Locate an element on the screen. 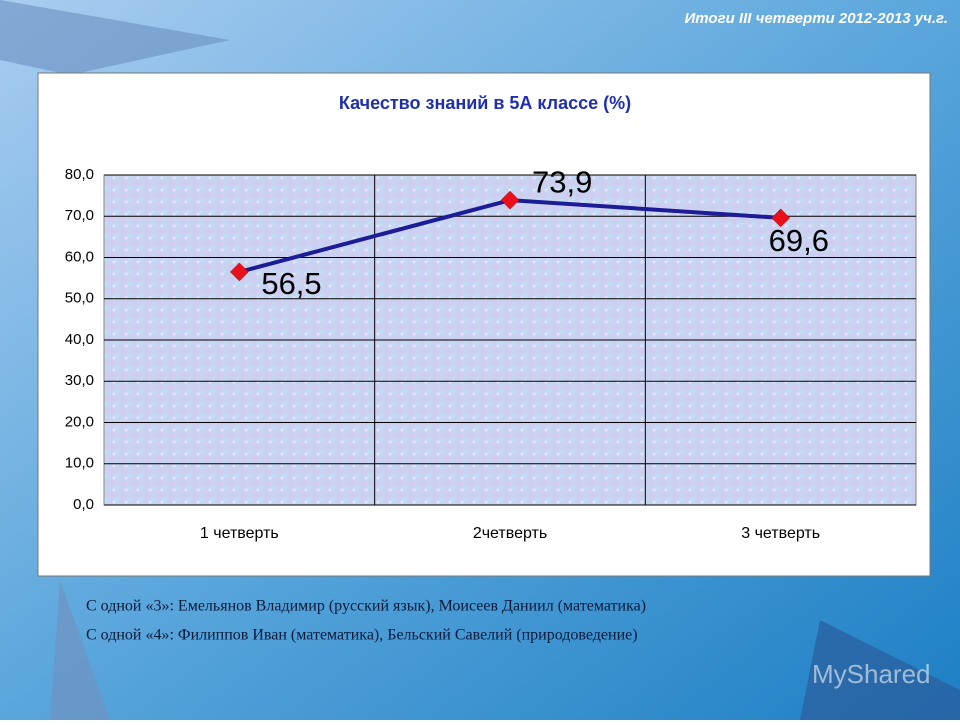 Image resolution: width=960 pixels, height=725 pixels. y-tick-label: 20,0 is located at coordinates (79, 421).